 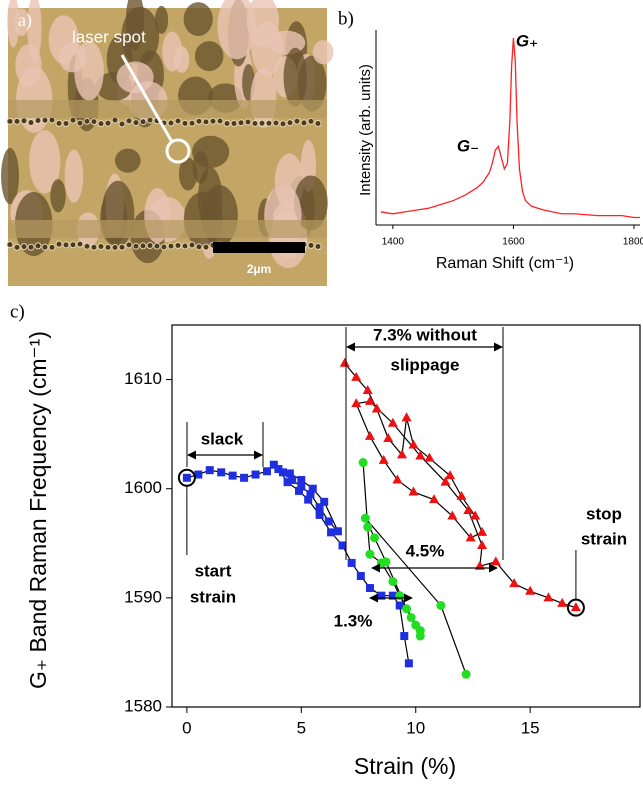 What do you see at coordinates (167, 229) in the screenshot?
I see `afm-band` at bounding box center [167, 229].